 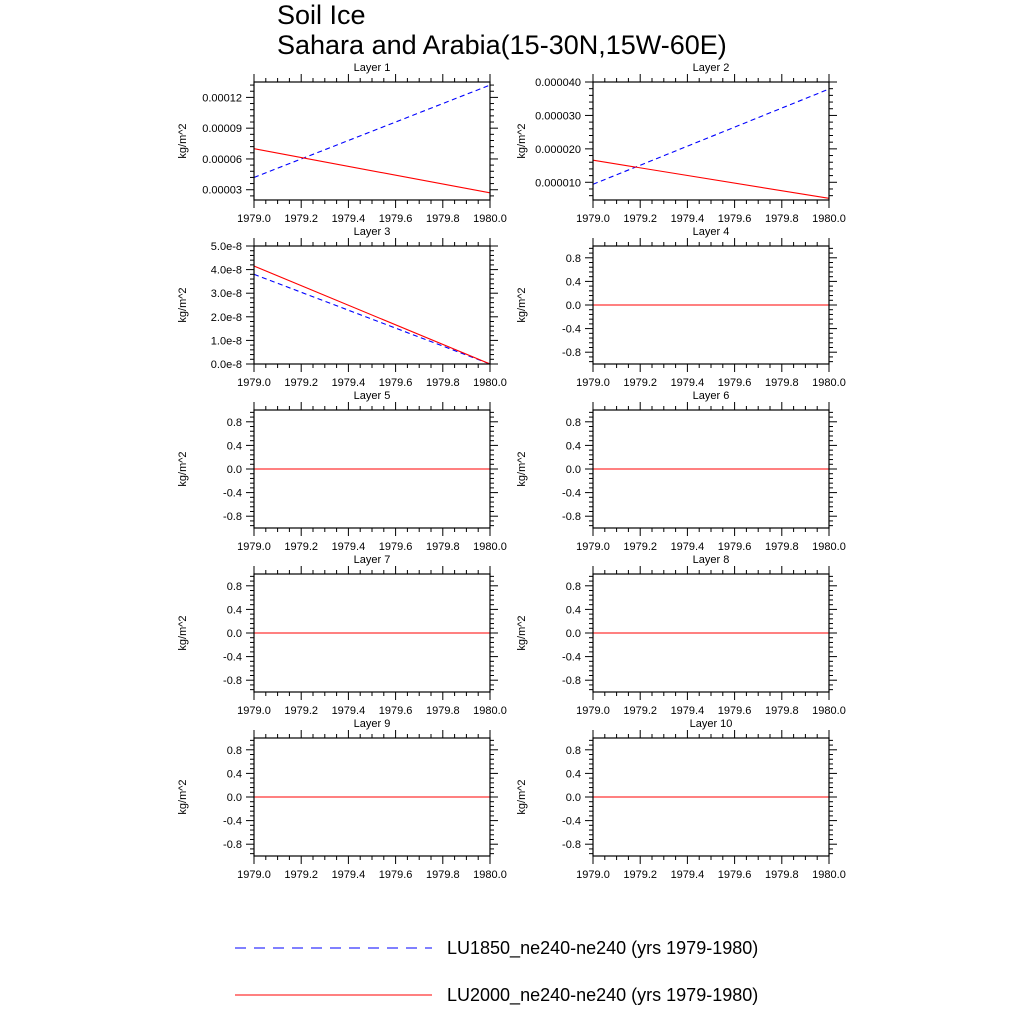 I want to click on panel-title-layer-7: Layer 7, so click(x=372, y=560).